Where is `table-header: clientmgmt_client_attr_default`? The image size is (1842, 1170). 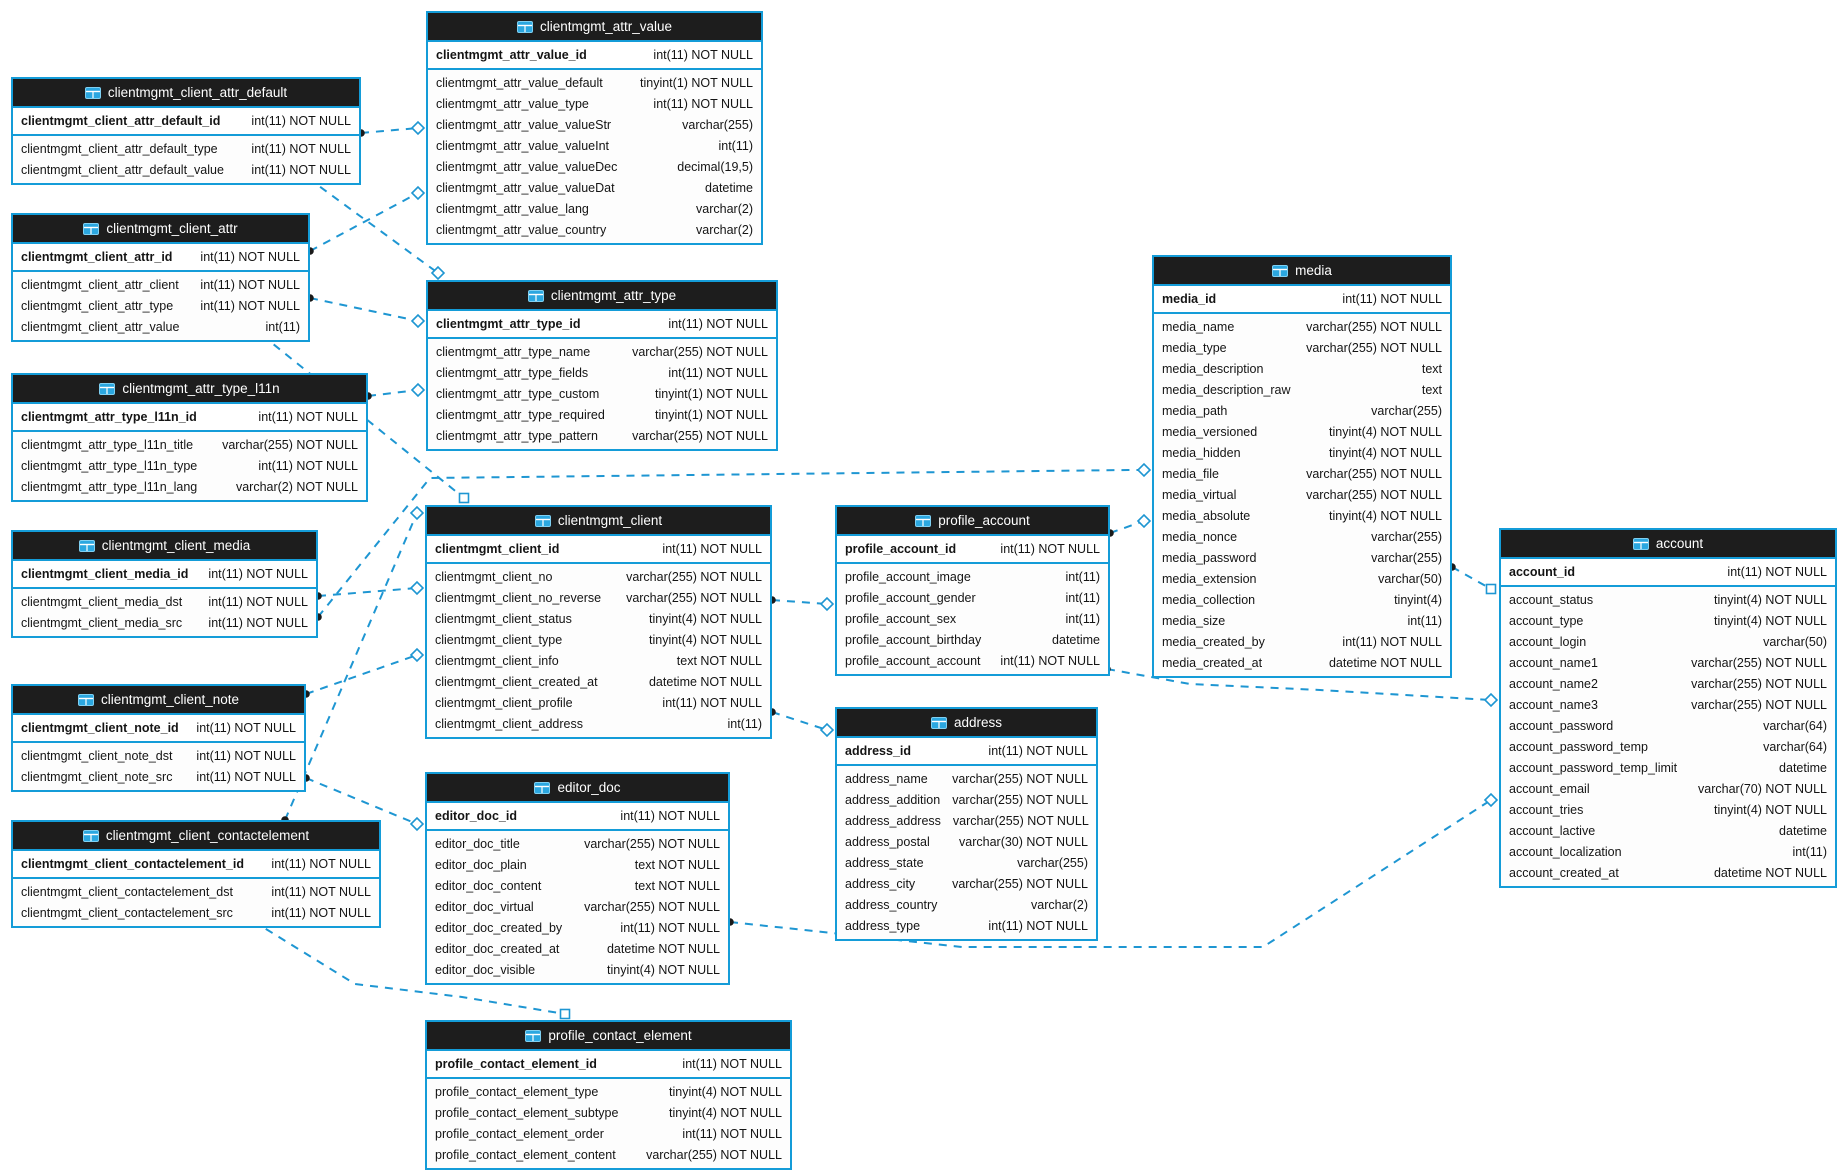
table-header: clientmgmt_client_attr_default is located at coordinates (186, 93).